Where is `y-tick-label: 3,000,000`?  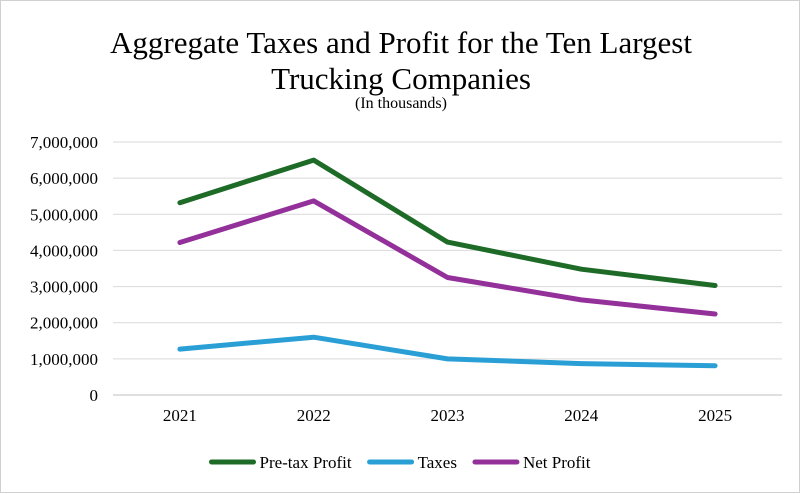 y-tick-label: 3,000,000 is located at coordinates (64, 287).